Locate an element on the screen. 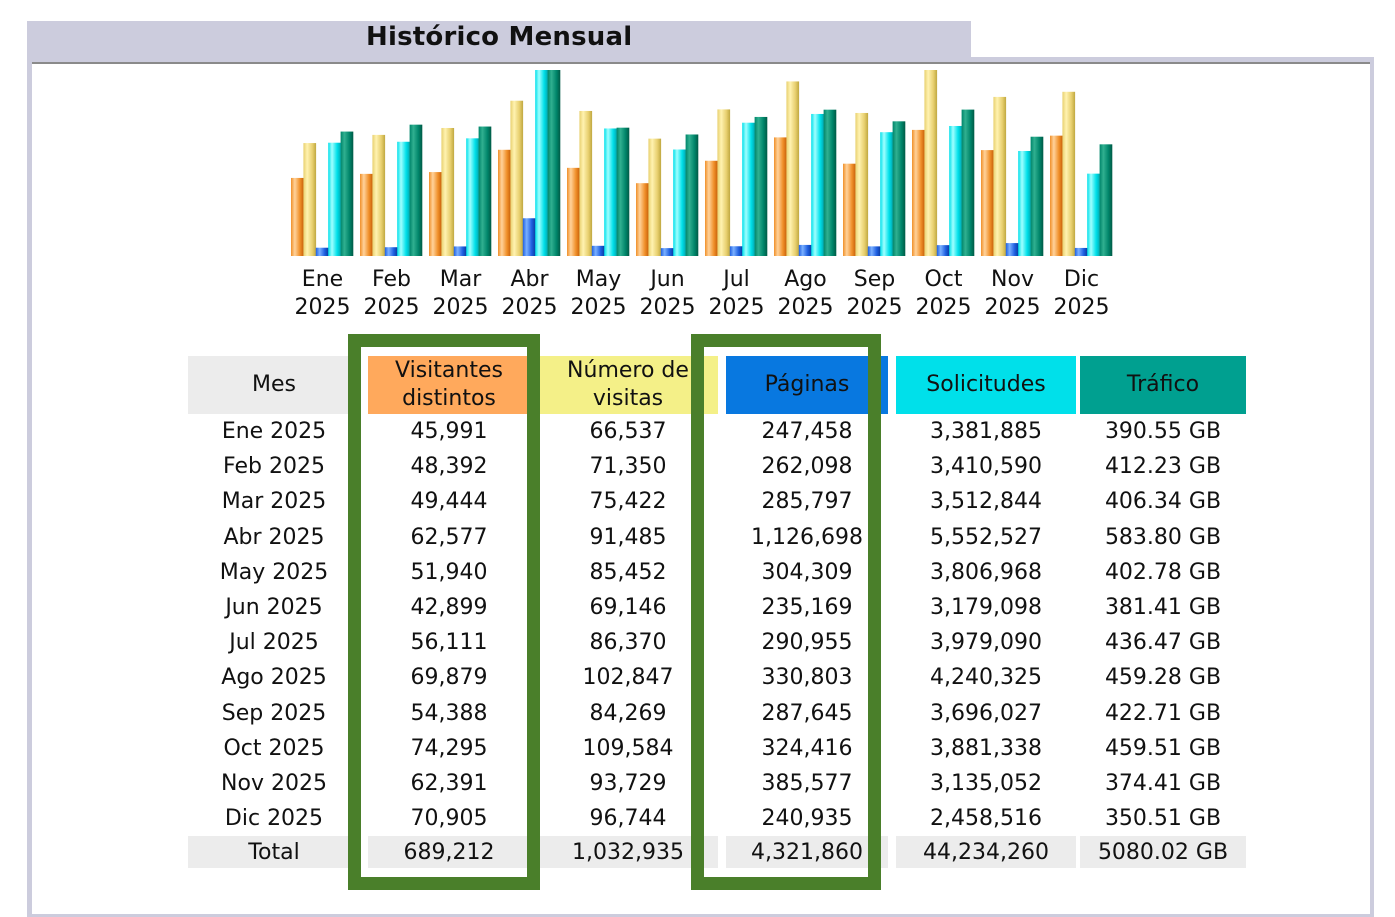 This screenshot has height=917, width=1395. x-tick-label: Ene 2025 is located at coordinates (322, 294).